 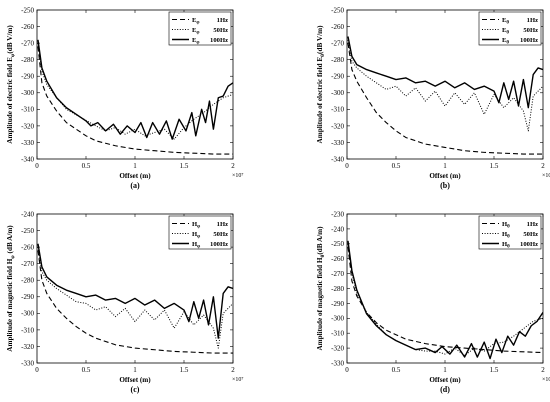 I want to click on legend-label-100hz: Eθ, so click(x=506, y=41).